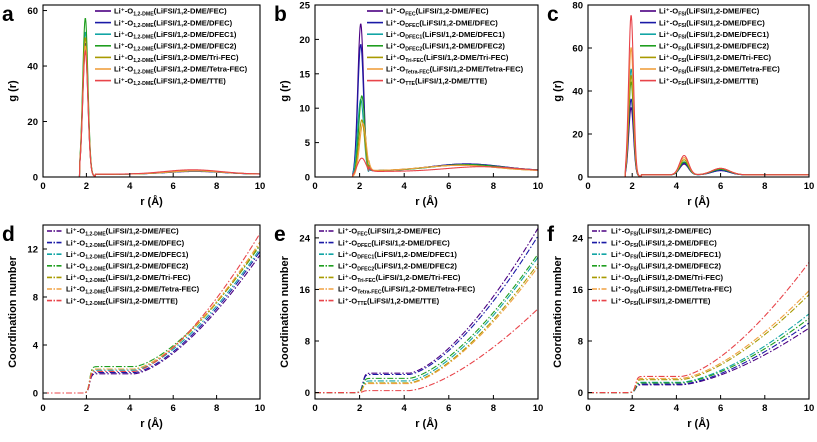 The height and width of the screenshot is (442, 817). I want to click on series-line-TriFEC, so click(698, 126).